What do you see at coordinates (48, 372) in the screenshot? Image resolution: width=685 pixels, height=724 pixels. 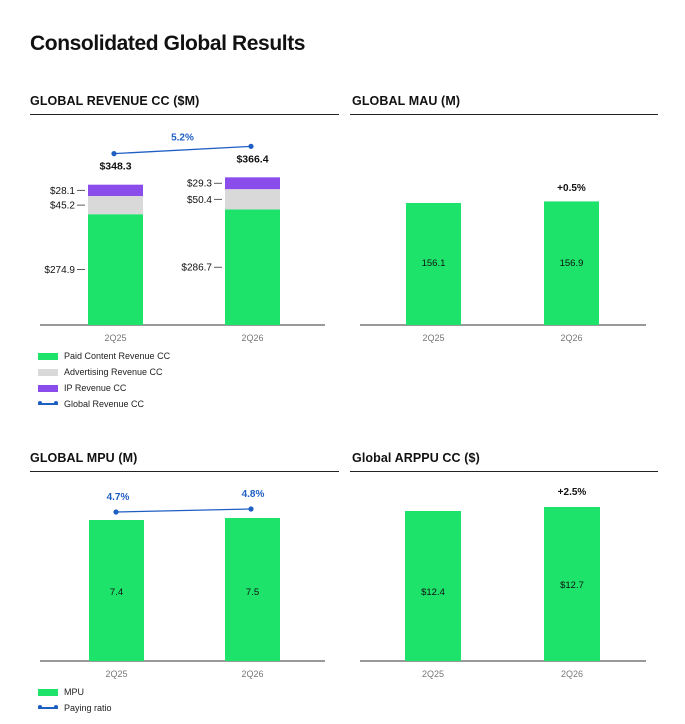 I see `legend-swatch-advertising` at bounding box center [48, 372].